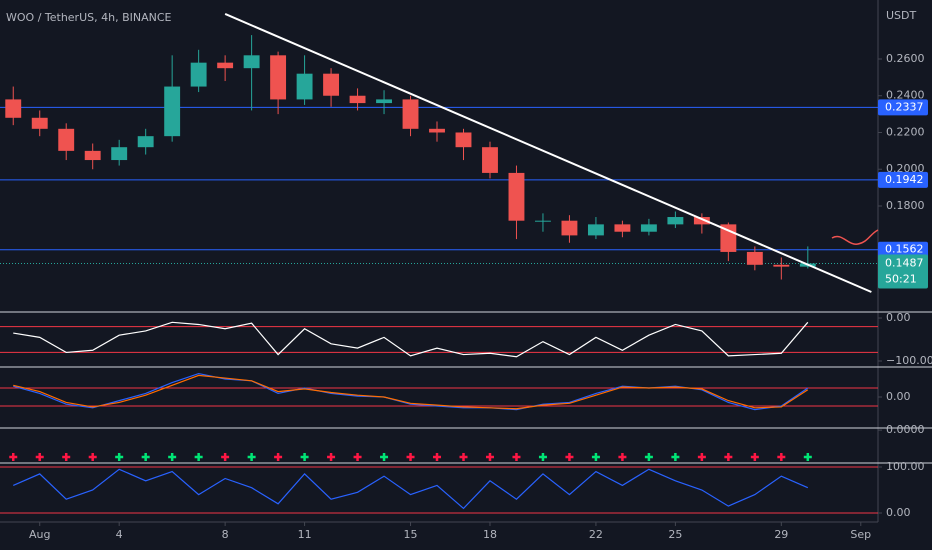 The height and width of the screenshot is (550, 932). I want to click on level-label: 0.2337, so click(904, 106).